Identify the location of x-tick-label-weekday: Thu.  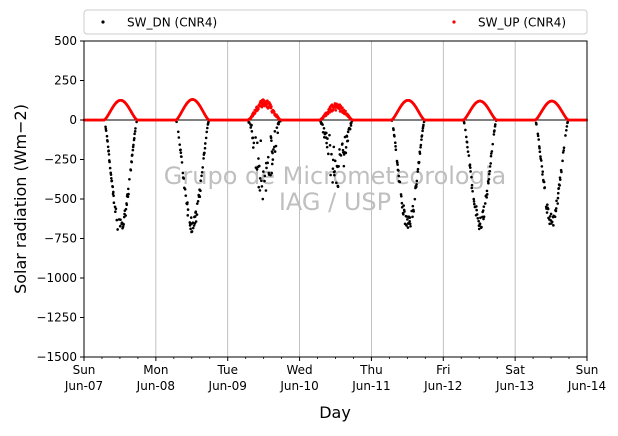
(371, 370).